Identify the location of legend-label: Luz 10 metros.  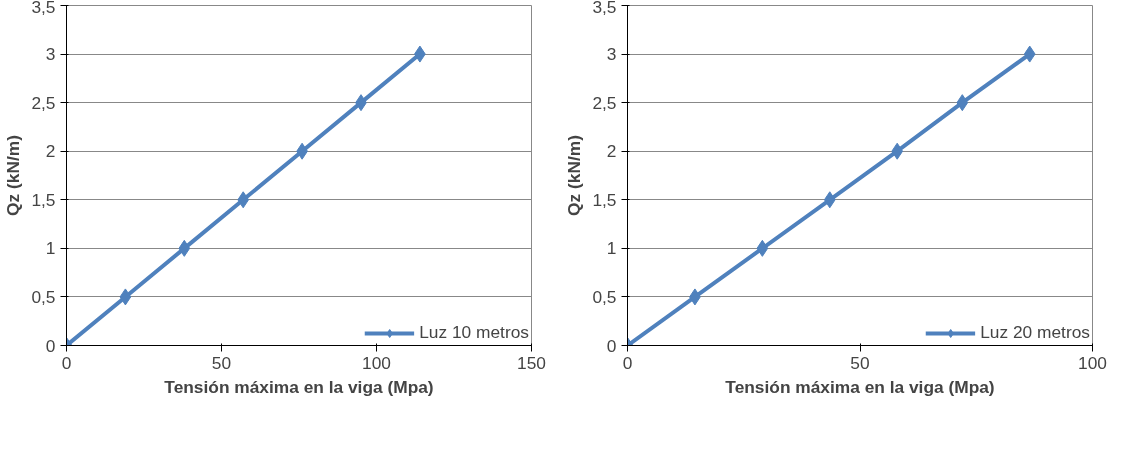
(474, 332).